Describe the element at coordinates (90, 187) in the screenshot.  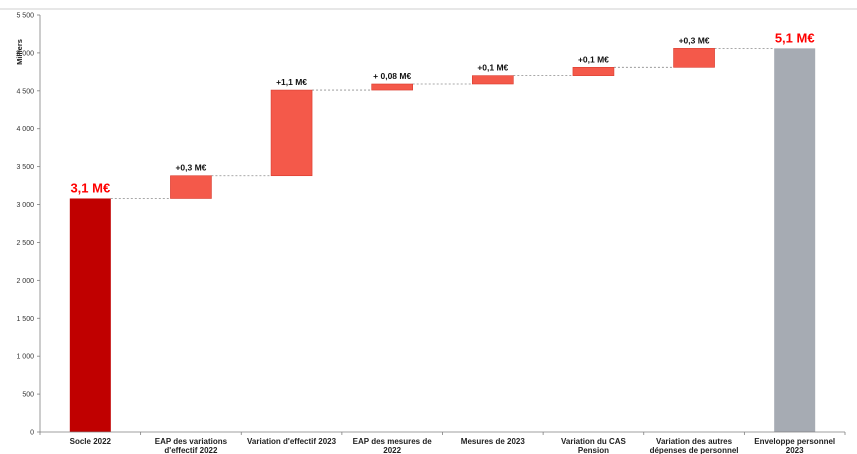
I see `total-data-label: 3,1 M€` at that location.